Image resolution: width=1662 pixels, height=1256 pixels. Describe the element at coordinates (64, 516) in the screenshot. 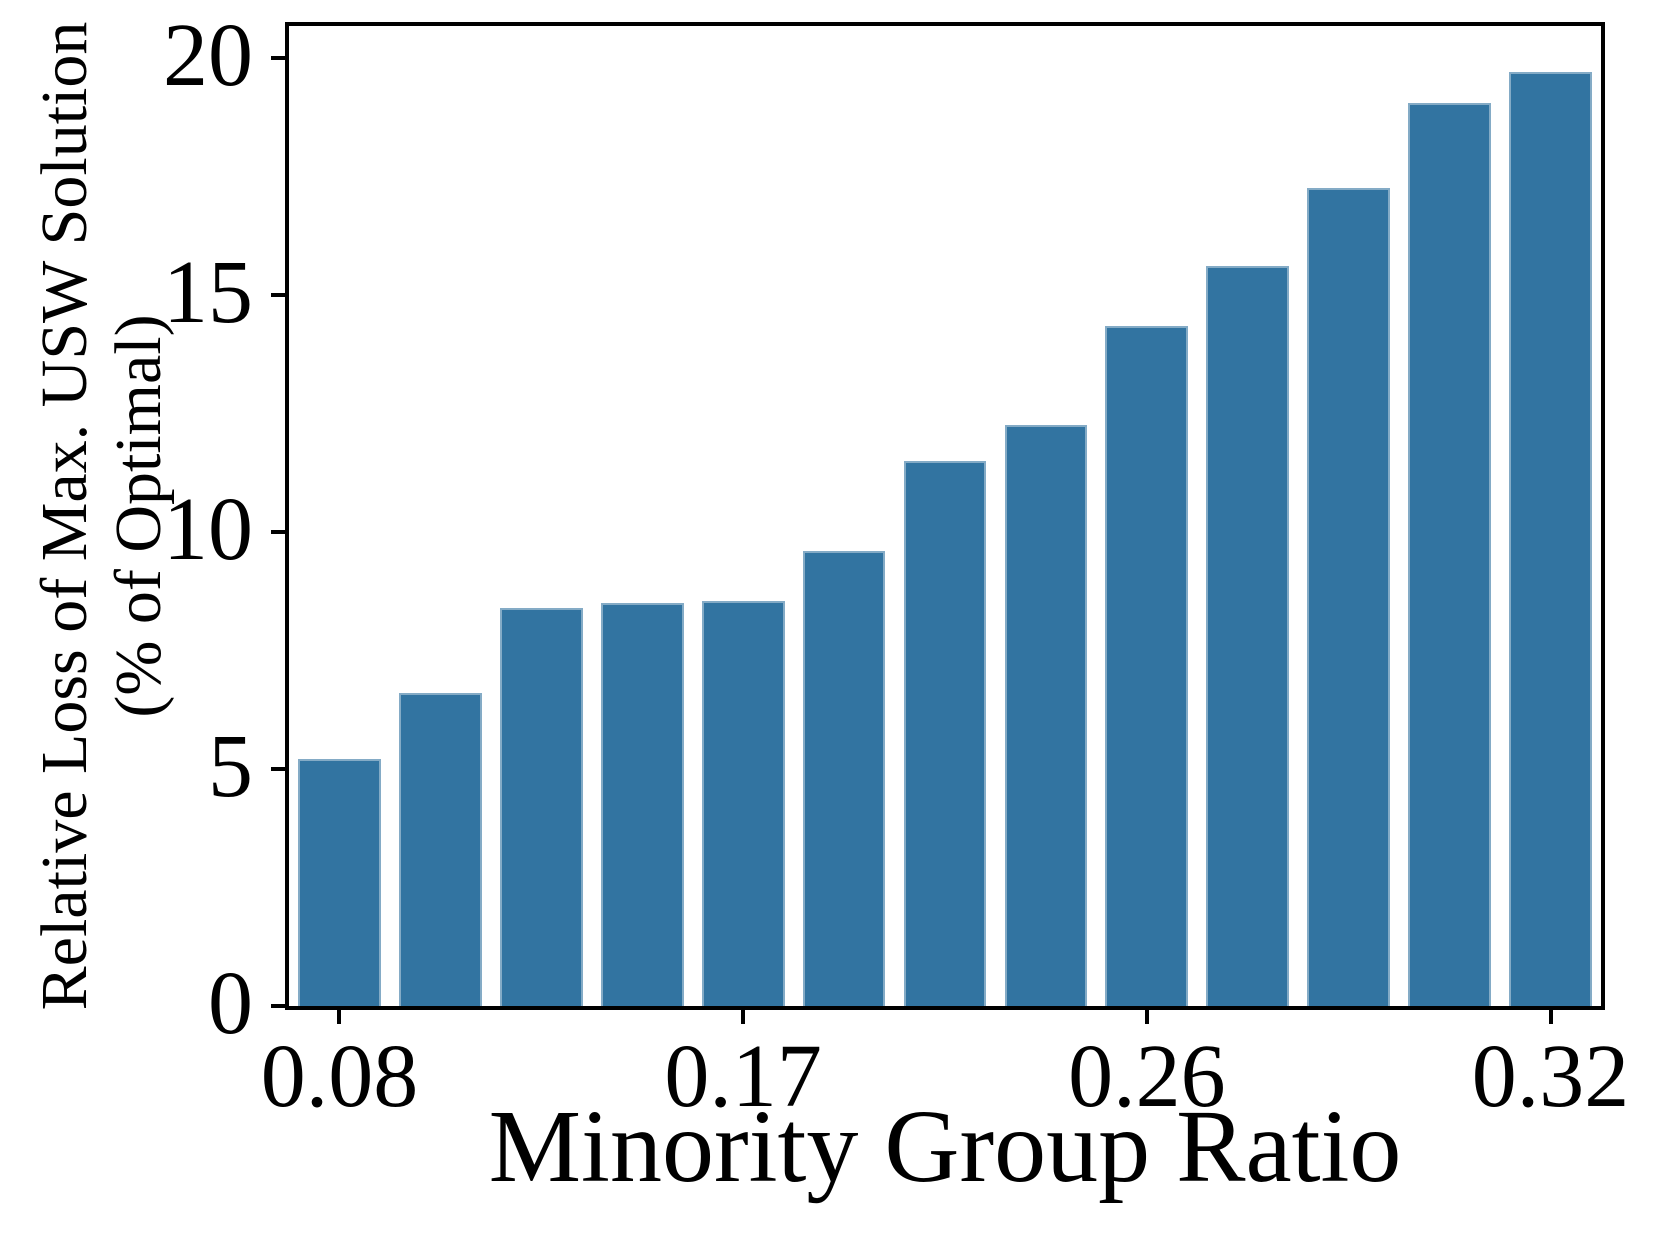

I see `y-axis-label-line1: Relative Loss of Max. USW Solution` at that location.